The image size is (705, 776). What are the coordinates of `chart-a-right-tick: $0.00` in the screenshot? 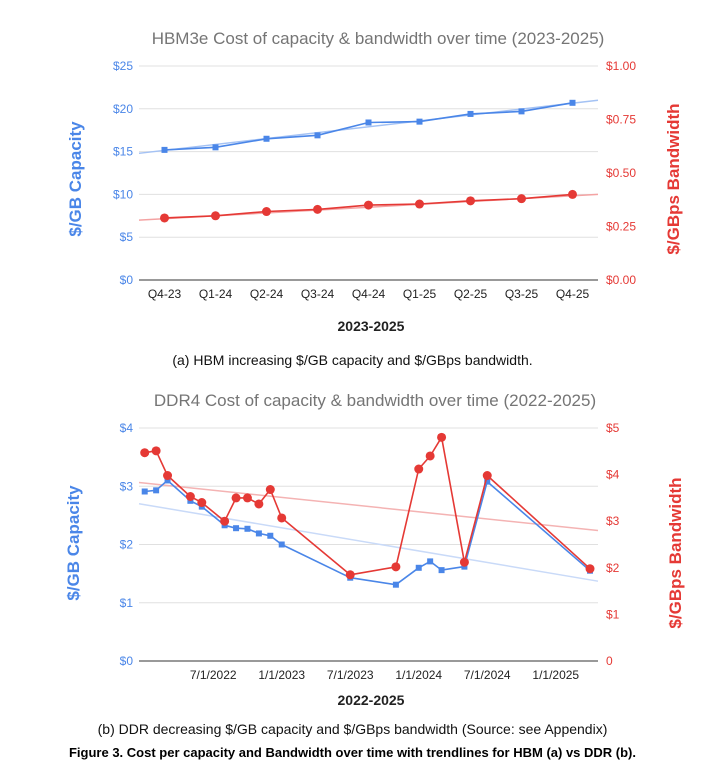 It's located at (621, 280).